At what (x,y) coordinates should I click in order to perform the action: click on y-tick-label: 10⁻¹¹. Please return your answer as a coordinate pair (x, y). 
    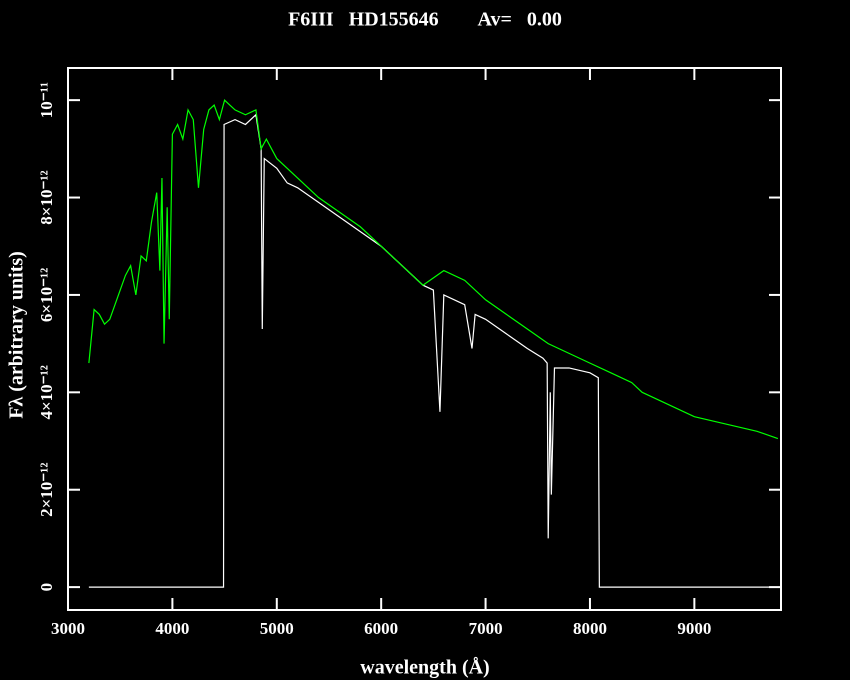
    Looking at the image, I should click on (46, 100).